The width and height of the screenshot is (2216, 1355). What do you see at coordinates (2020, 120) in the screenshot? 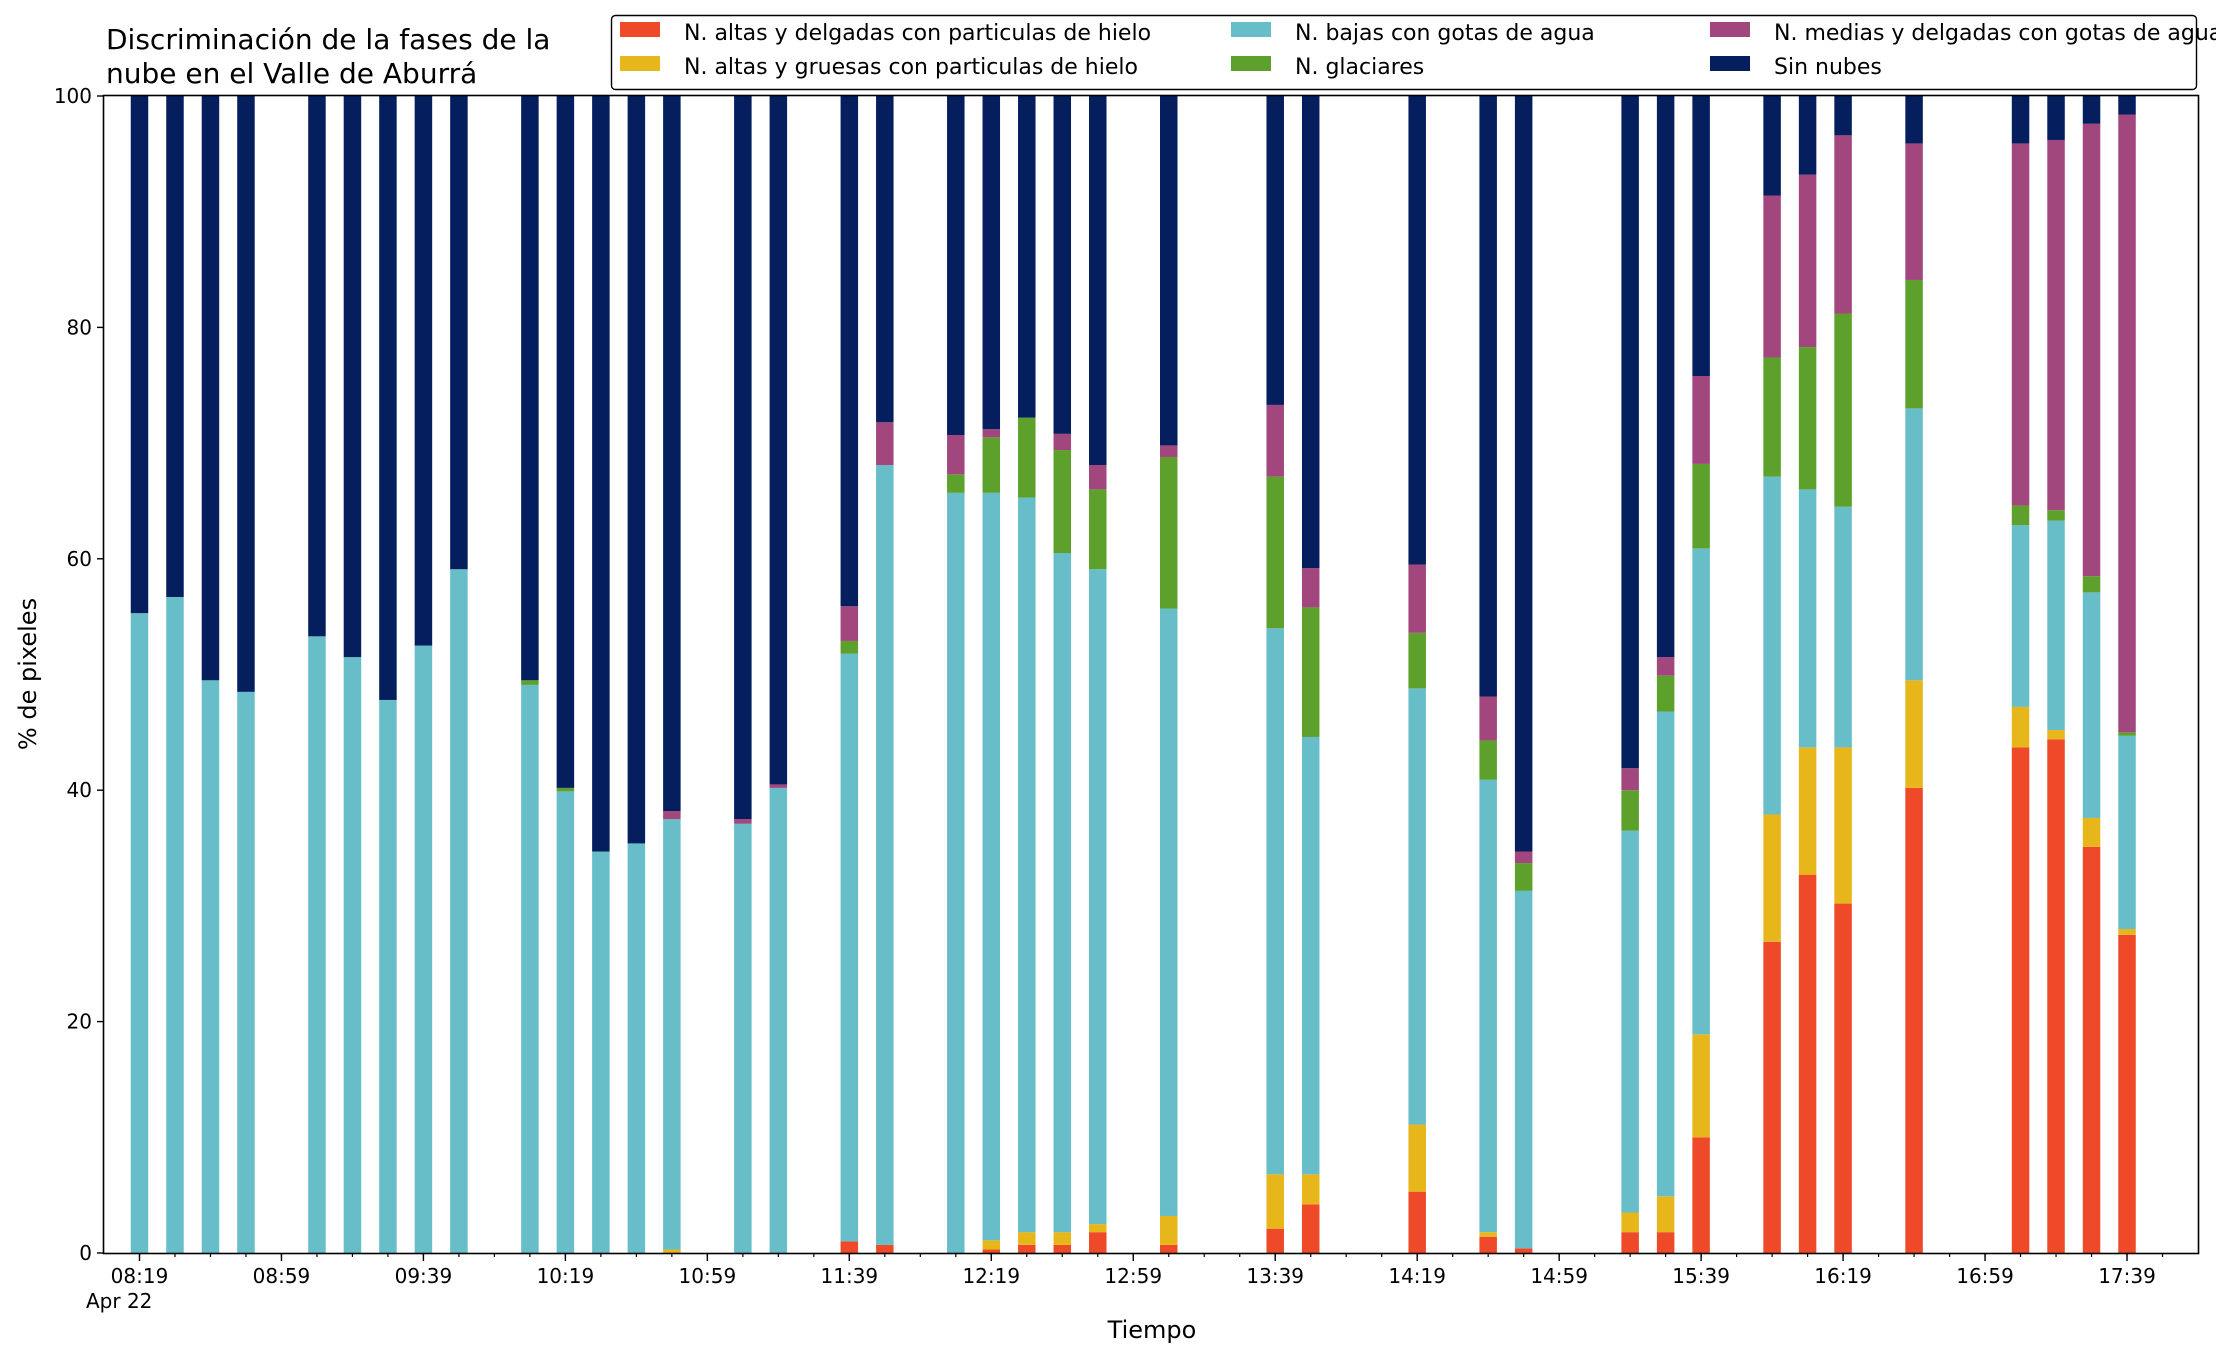
I see `bar-segment-1709-s5` at bounding box center [2020, 120].